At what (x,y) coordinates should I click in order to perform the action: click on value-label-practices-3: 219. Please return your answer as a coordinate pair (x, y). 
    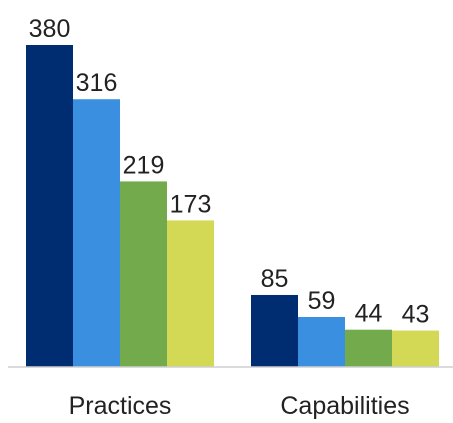
    Looking at the image, I should click on (144, 165).